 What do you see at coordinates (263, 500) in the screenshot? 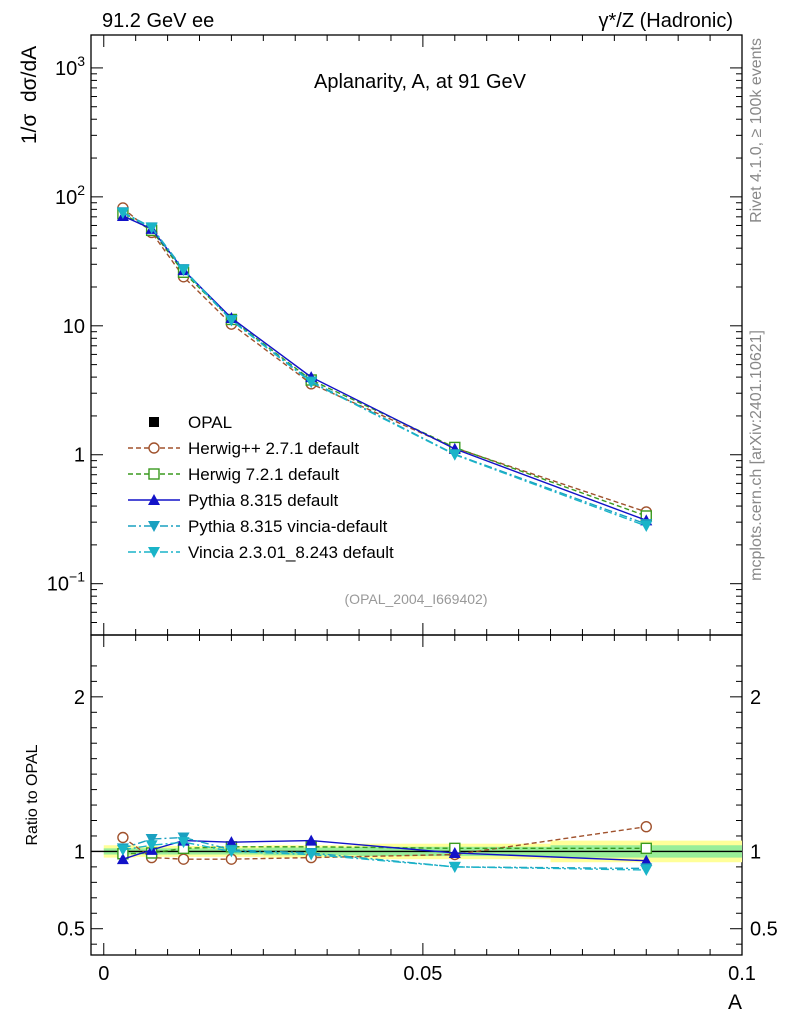
I see `legend-label: Pythia 8.315 default` at bounding box center [263, 500].